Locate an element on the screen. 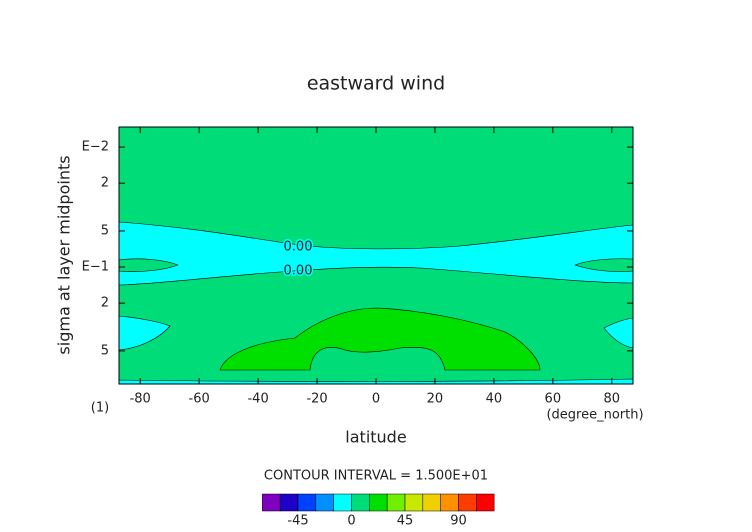 This screenshot has height=532, width=752. cyan-blob-right is located at coordinates (618, 333).